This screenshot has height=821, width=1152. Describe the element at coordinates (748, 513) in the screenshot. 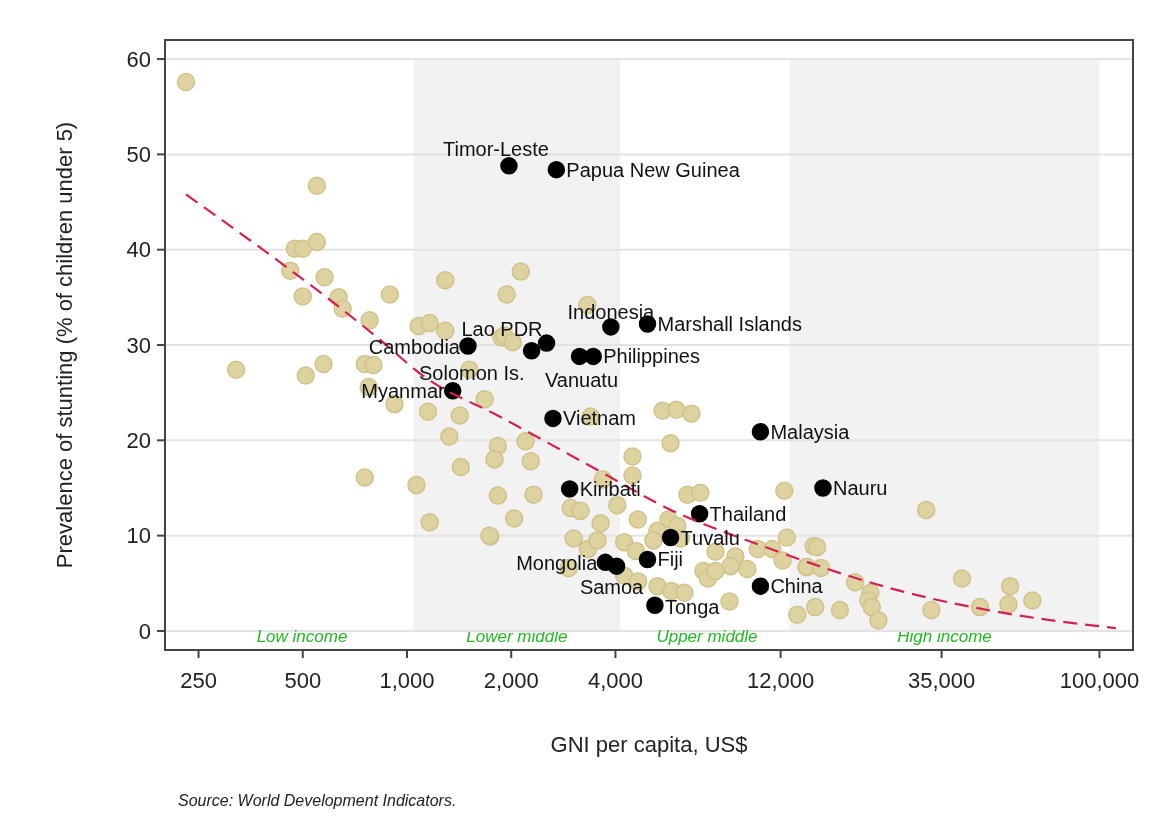

I see `annotation: Thailand` at that location.